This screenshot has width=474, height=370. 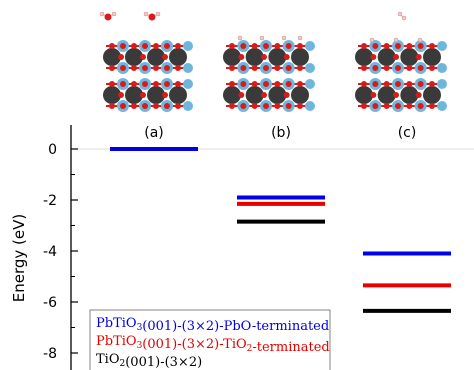 What do you see at coordinates (50, 354) in the screenshot?
I see `y-tick-label: -8` at bounding box center [50, 354].